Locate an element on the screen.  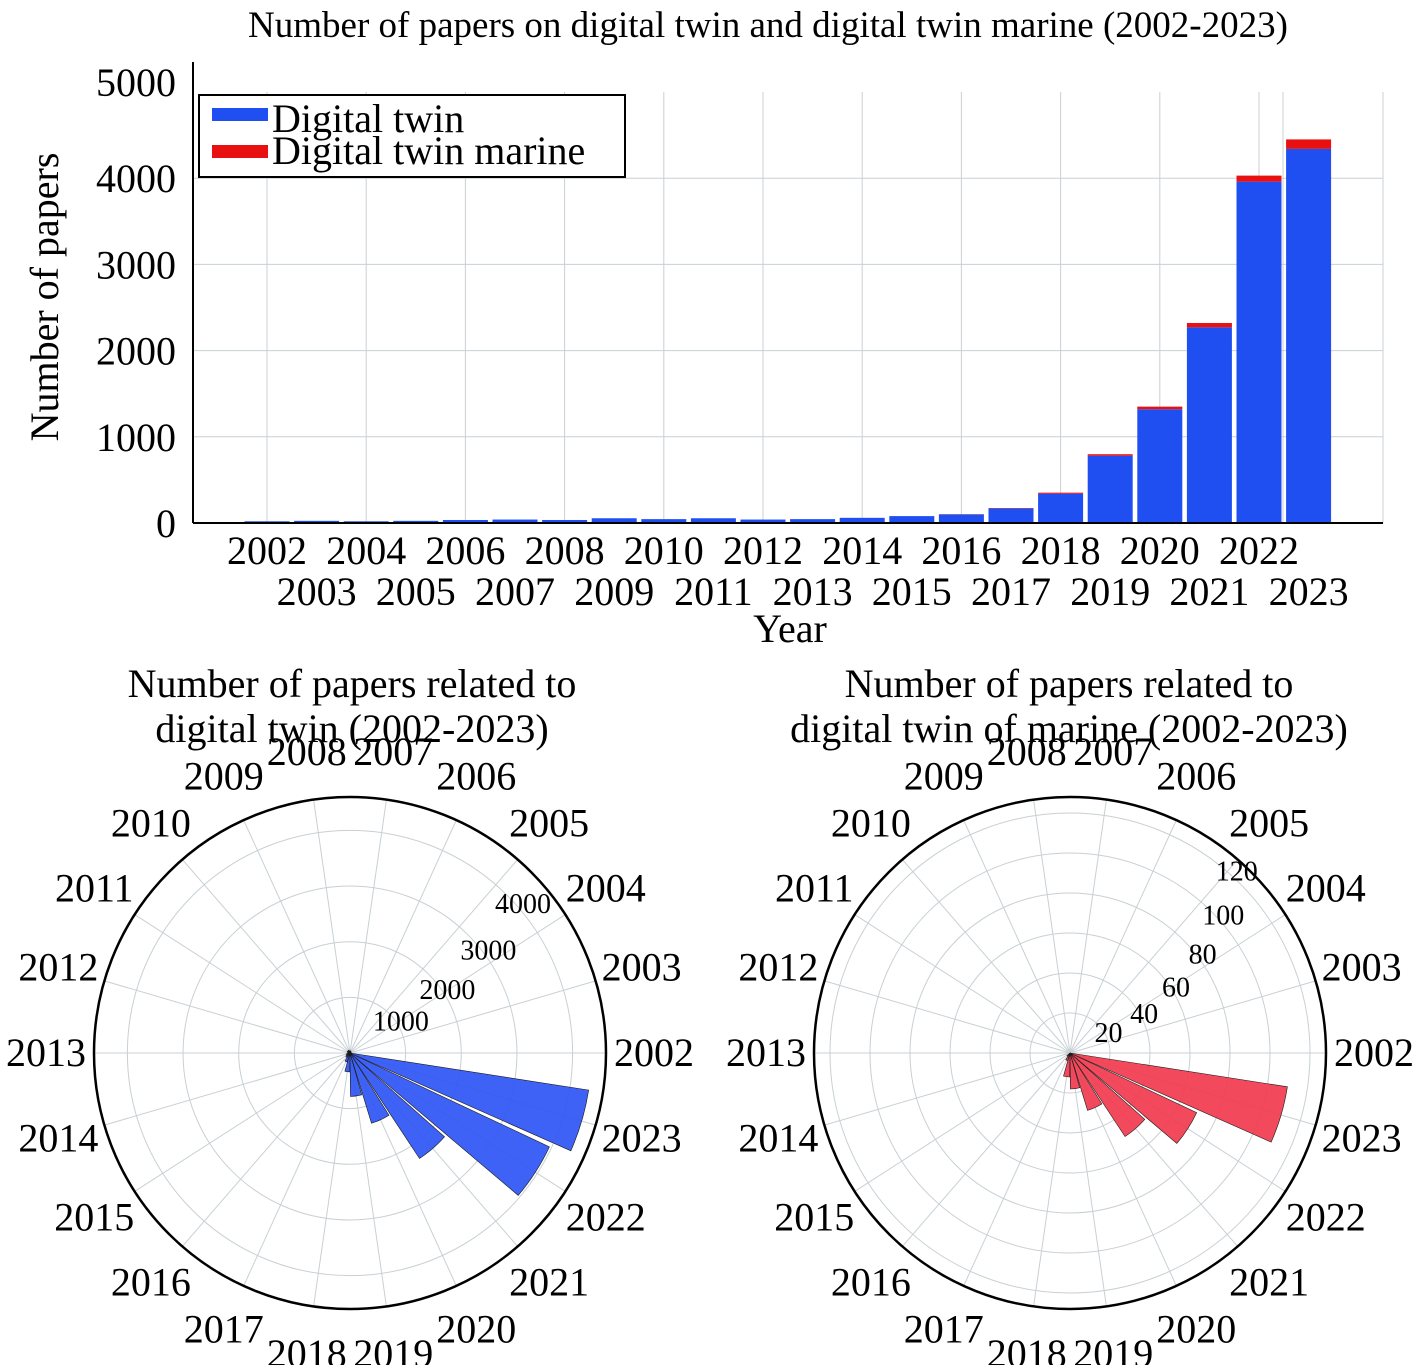
x-tick-label: 2005 is located at coordinates (416, 591).